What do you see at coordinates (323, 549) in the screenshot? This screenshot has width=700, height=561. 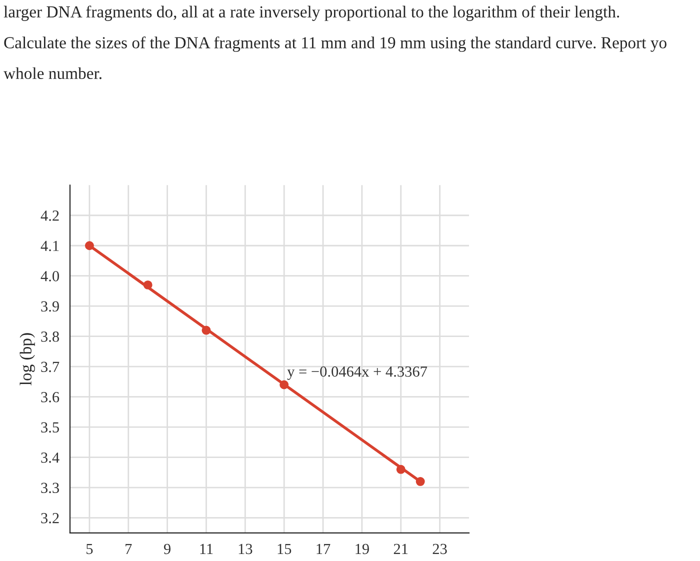 I see `x-tick-label: 17` at bounding box center [323, 549].